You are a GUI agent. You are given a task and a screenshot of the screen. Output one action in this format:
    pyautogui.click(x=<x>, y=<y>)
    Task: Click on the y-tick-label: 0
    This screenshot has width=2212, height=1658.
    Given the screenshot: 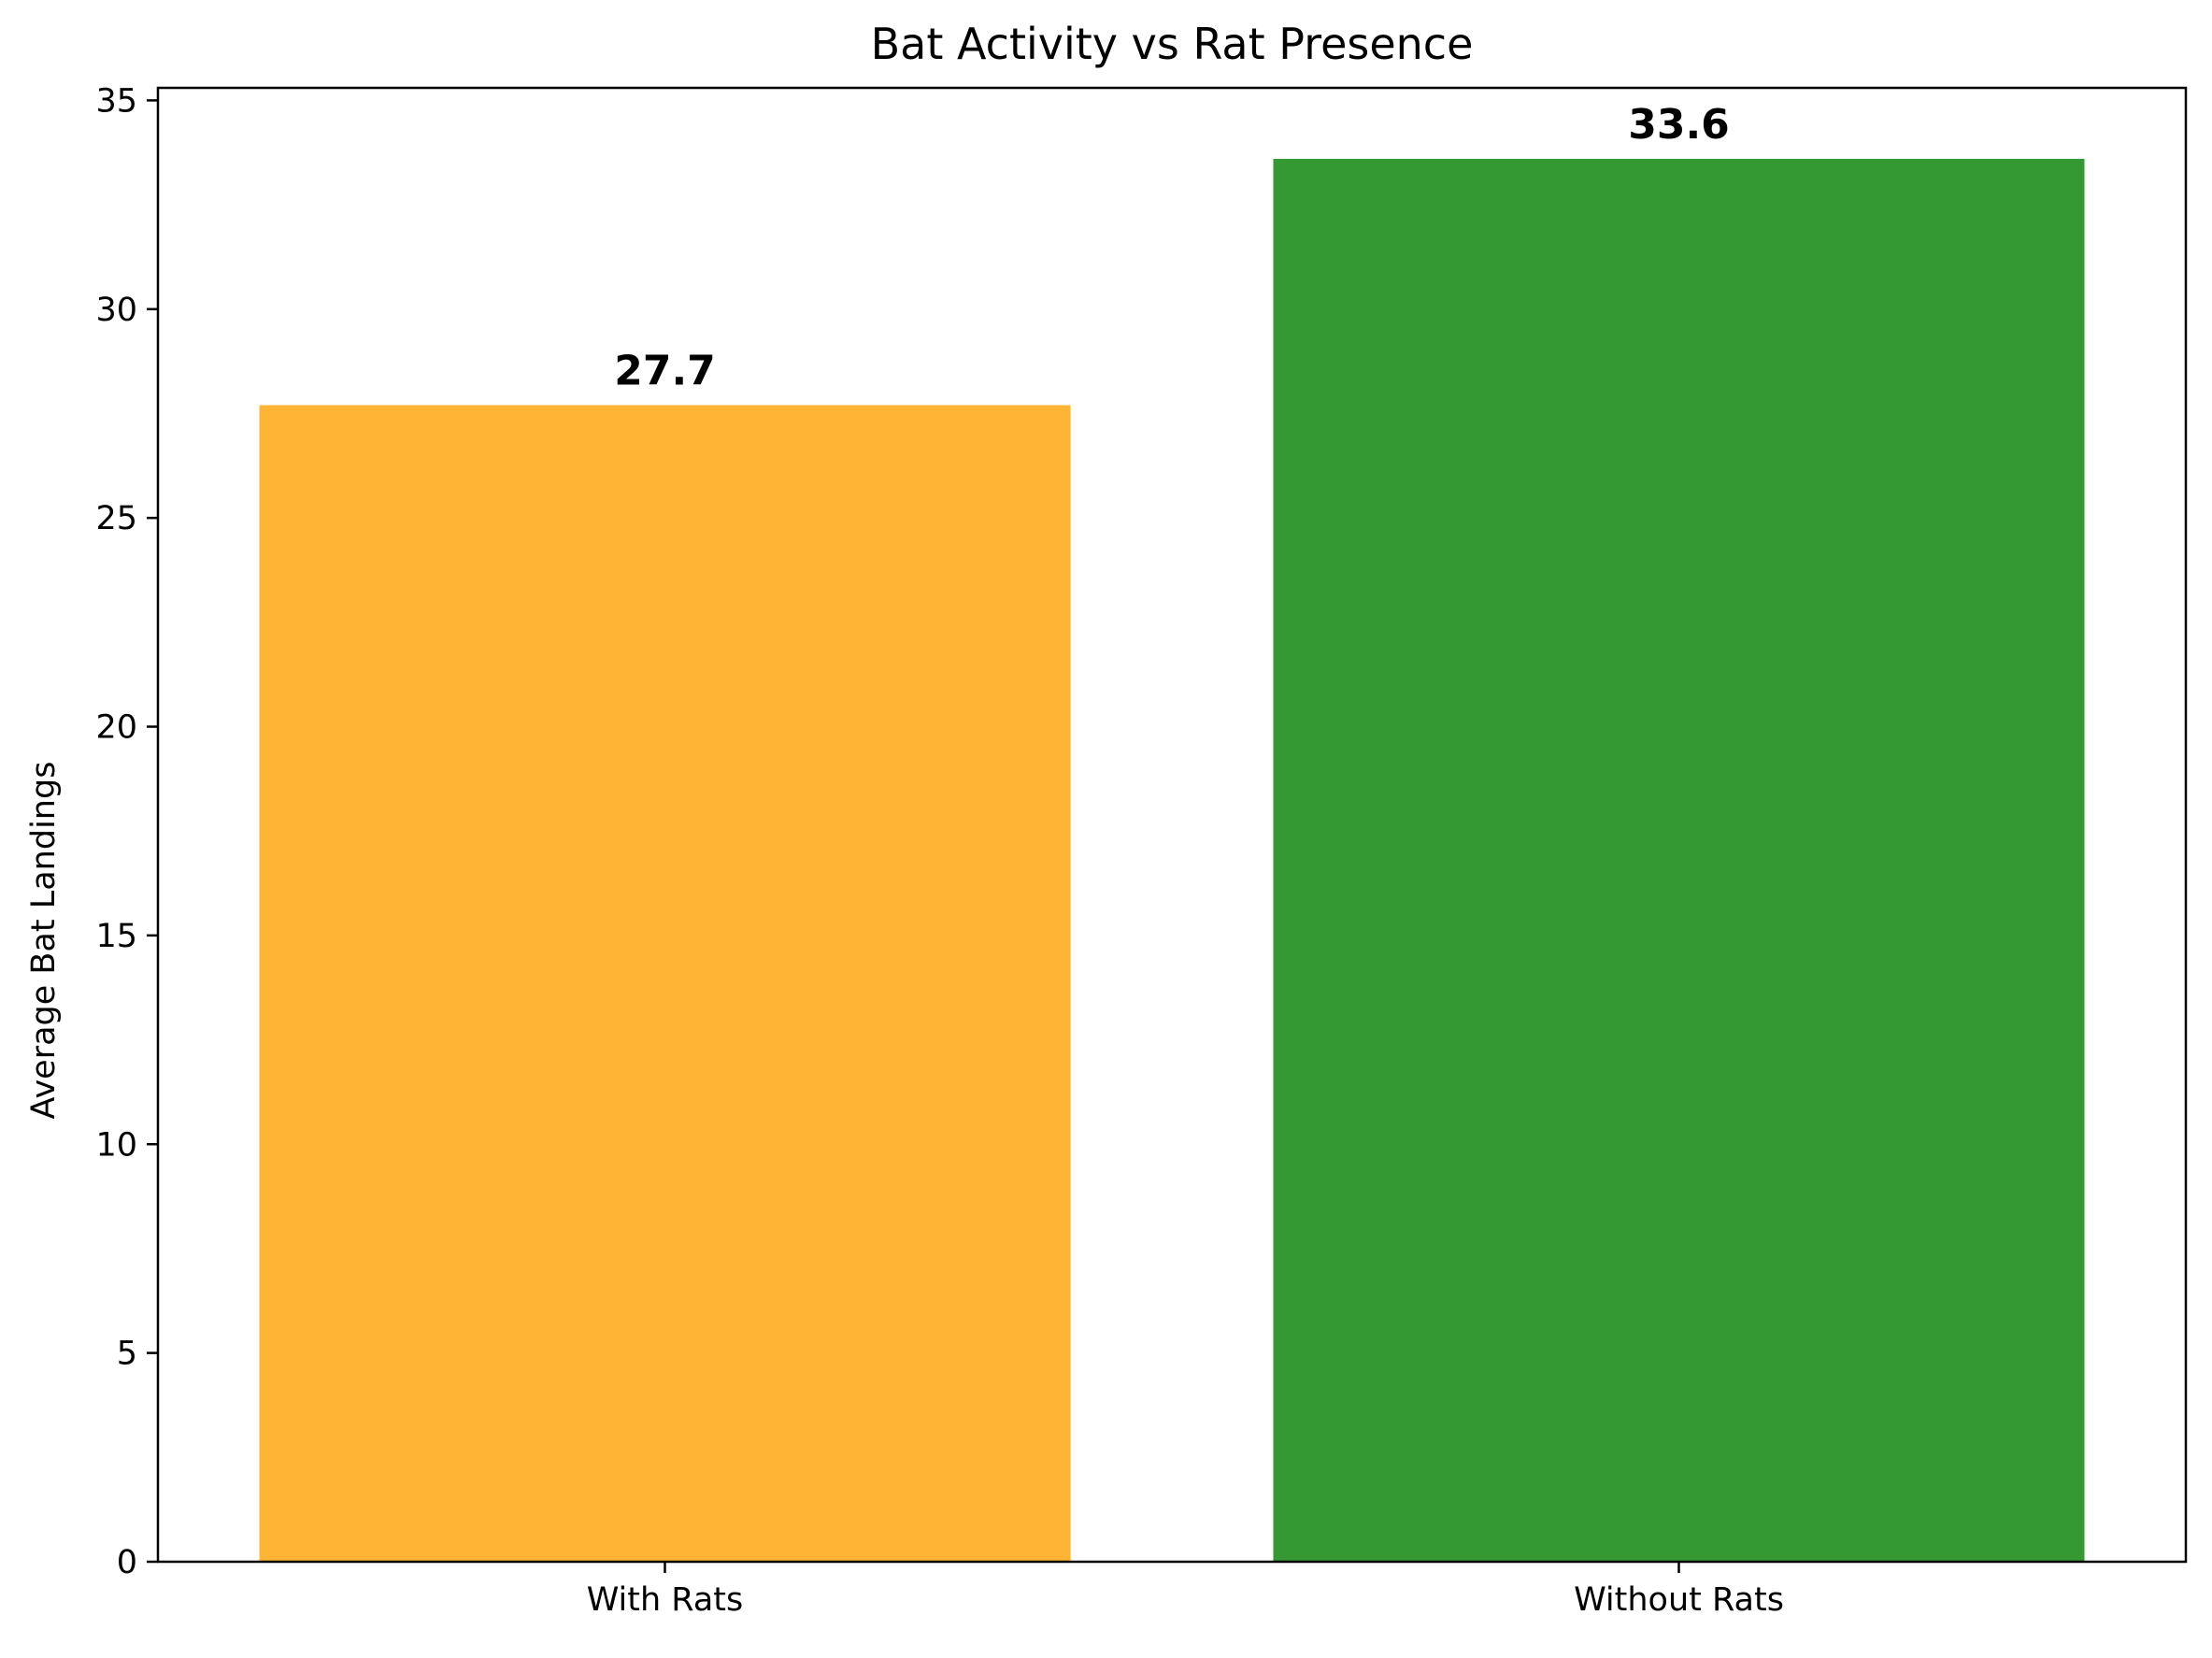 What is the action you would take?
    pyautogui.click(x=127, y=1562)
    